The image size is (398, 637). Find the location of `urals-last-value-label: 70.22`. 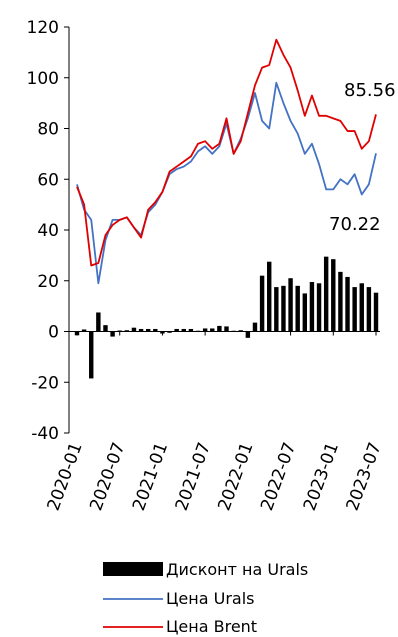

urals-last-value-label: 70.22 is located at coordinates (355, 224).